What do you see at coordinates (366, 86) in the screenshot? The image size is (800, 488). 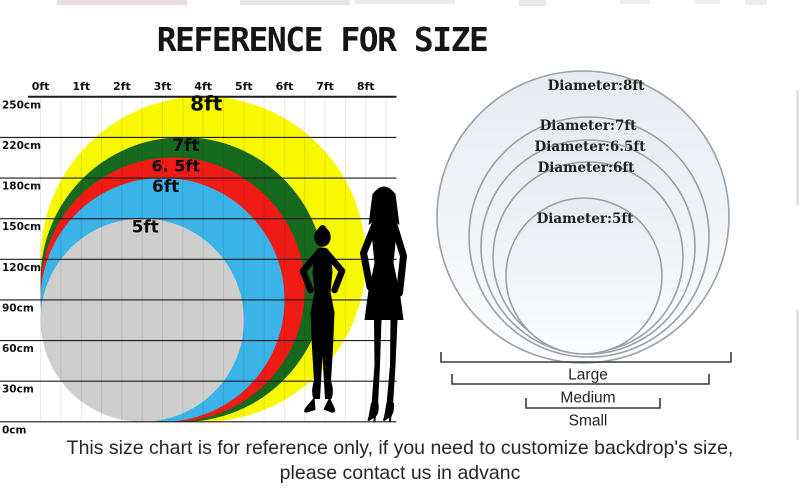 I see `x-axis-label: 8ft` at bounding box center [366, 86].